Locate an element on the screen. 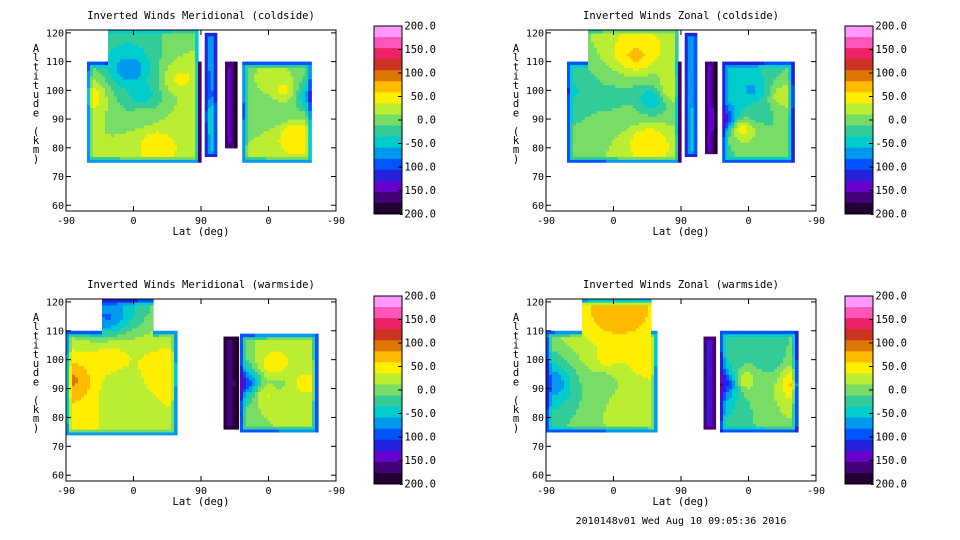 The height and width of the screenshot is (540, 960). colorbar-tick-label: -200.0 is located at coordinates (417, 215).